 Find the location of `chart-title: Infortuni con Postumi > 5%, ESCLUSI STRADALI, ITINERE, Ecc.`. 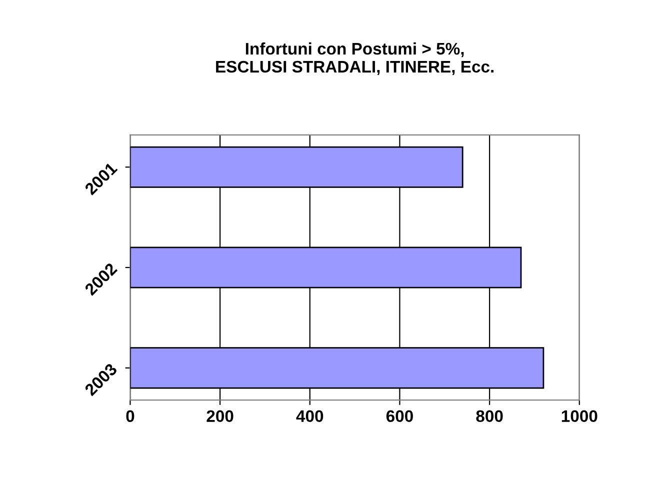

chart-title: Infortuni con Postumi > 5%, ESCLUSI STRADALI, ITINERE, Ecc. is located at coordinates (355, 59).